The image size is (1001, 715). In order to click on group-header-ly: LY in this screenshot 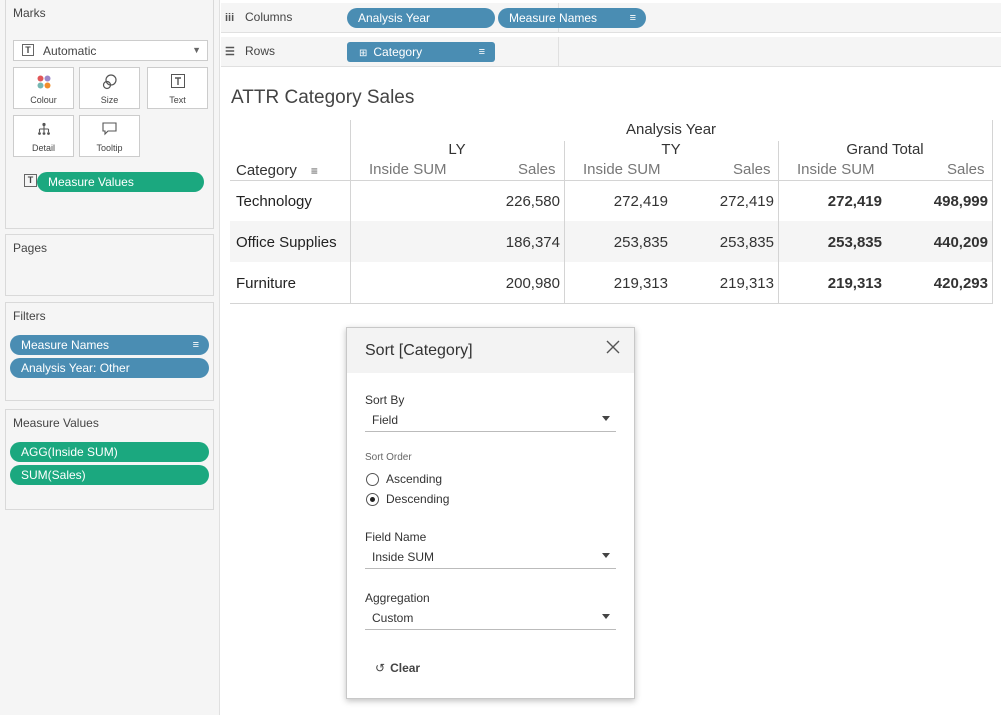, I will do `click(457, 149)`.